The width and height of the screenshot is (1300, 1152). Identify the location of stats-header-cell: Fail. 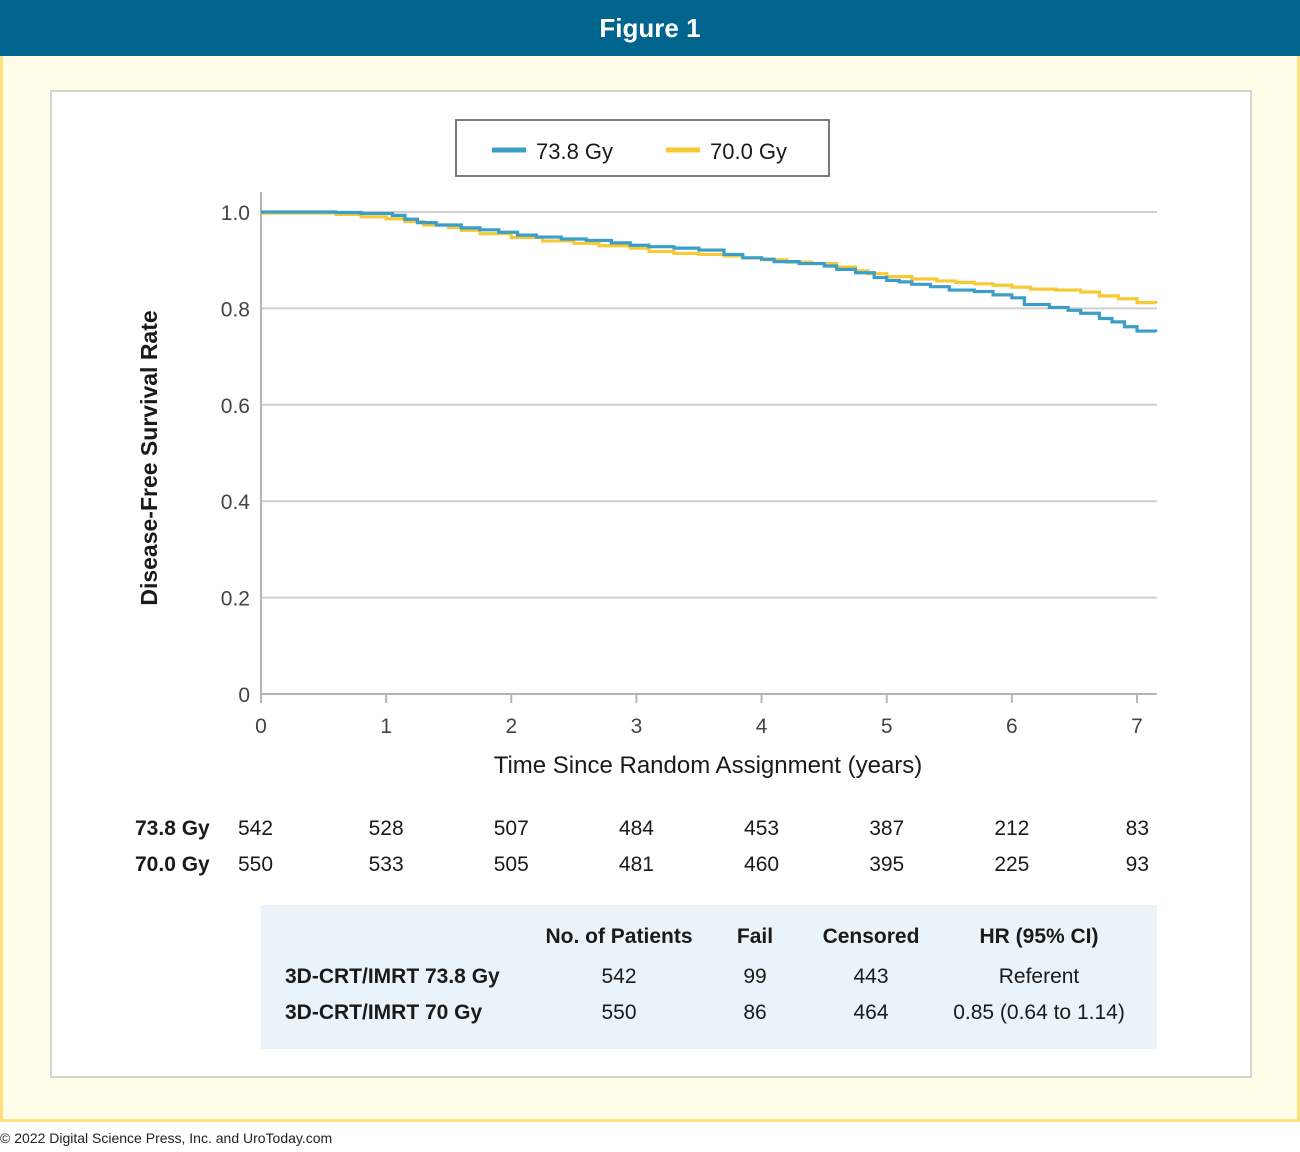
(755, 936).